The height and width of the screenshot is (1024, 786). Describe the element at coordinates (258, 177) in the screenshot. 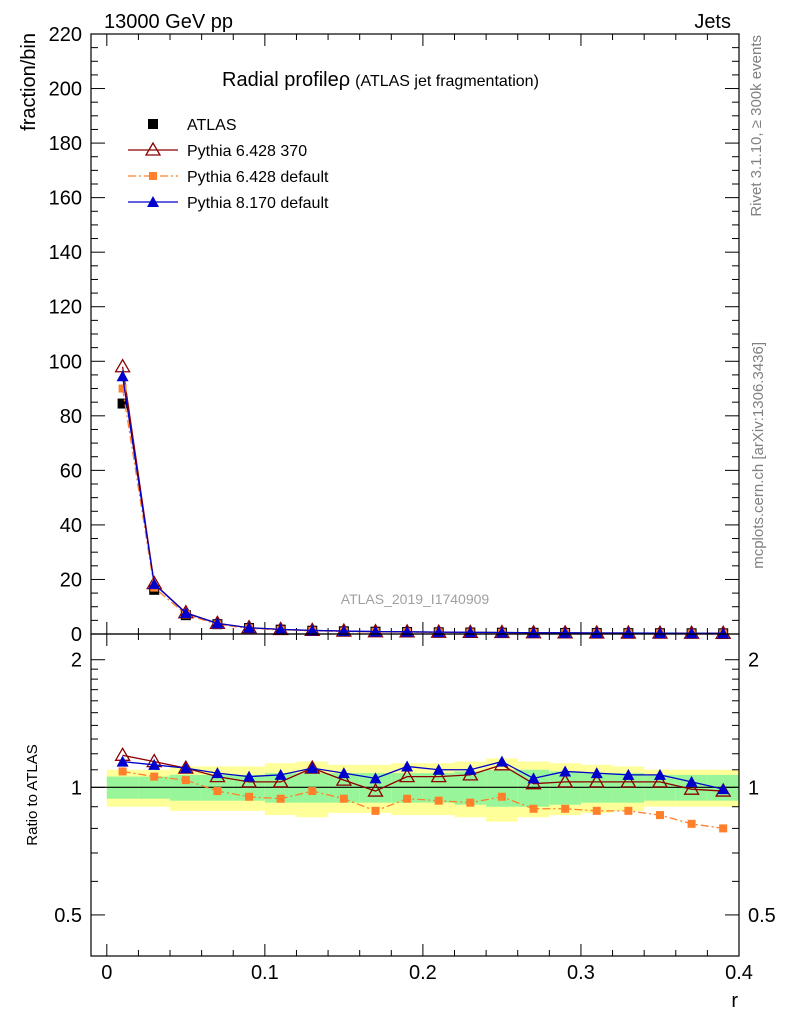

I see `legend-label: Pythia 6.428 default` at that location.